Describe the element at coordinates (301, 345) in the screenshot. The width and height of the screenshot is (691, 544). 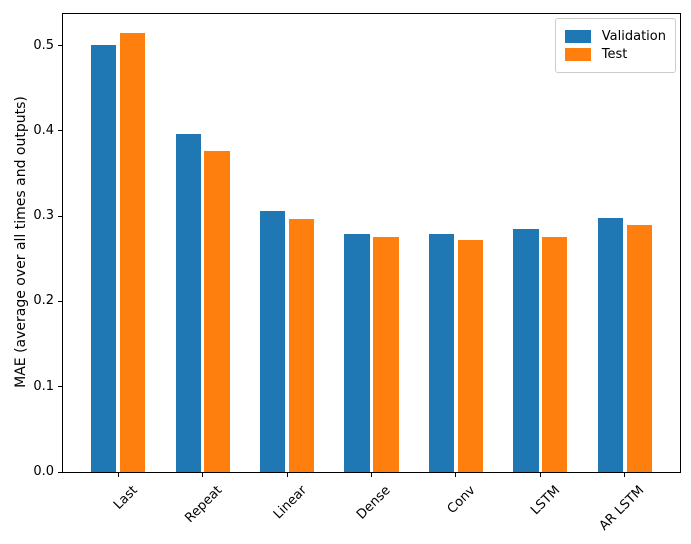
I see `bar-test-linear` at that location.